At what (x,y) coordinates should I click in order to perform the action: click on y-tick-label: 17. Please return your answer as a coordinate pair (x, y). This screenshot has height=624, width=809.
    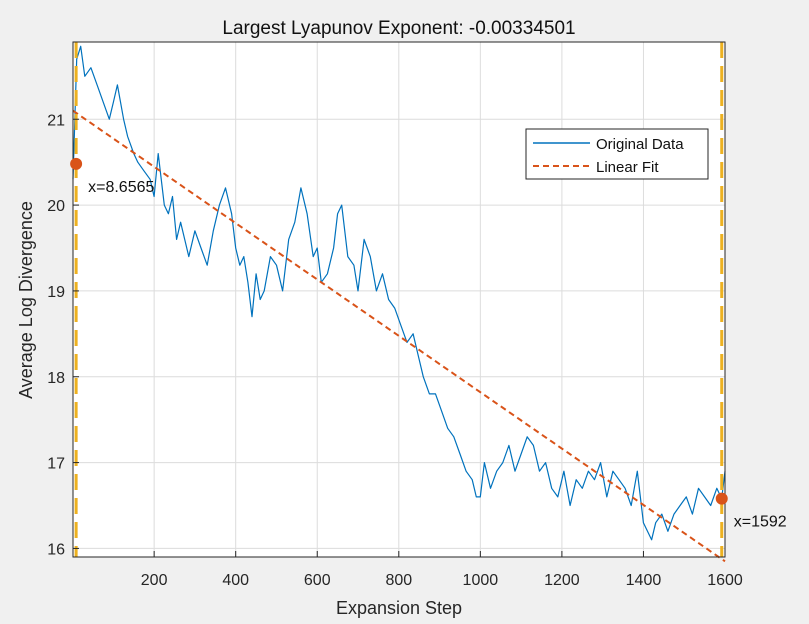
    Looking at the image, I should click on (56, 464).